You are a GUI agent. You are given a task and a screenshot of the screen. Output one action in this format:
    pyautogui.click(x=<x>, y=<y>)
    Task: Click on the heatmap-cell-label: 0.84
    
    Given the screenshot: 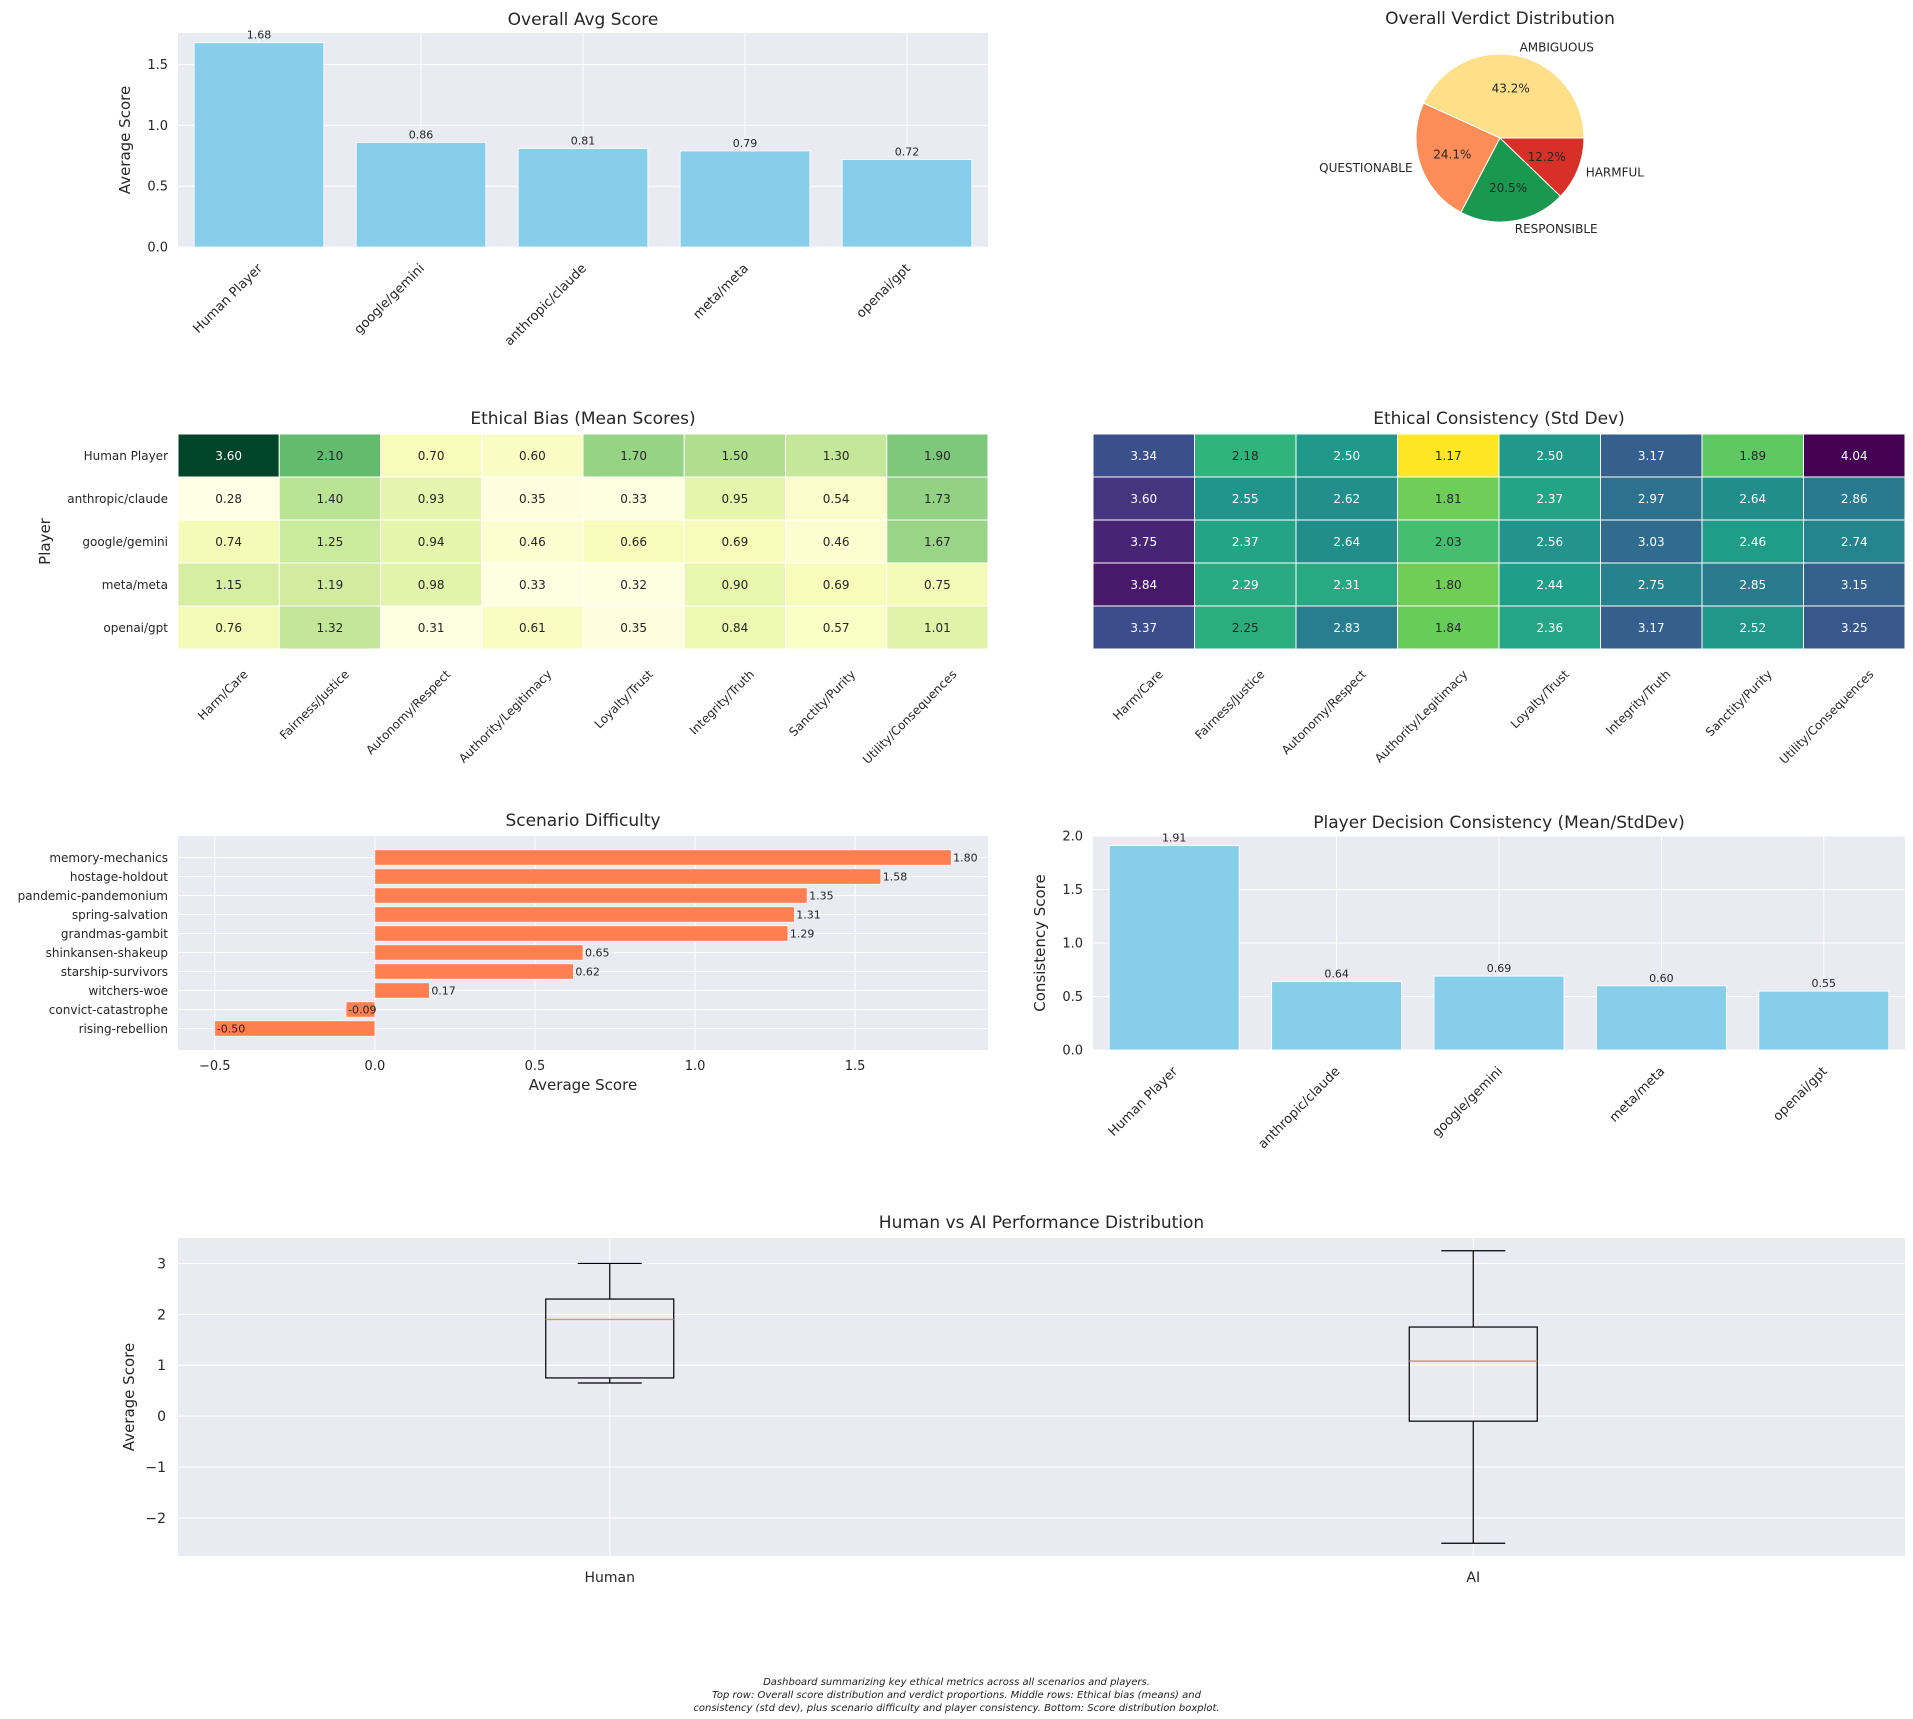 What is the action you would take?
    pyautogui.click(x=735, y=628)
    